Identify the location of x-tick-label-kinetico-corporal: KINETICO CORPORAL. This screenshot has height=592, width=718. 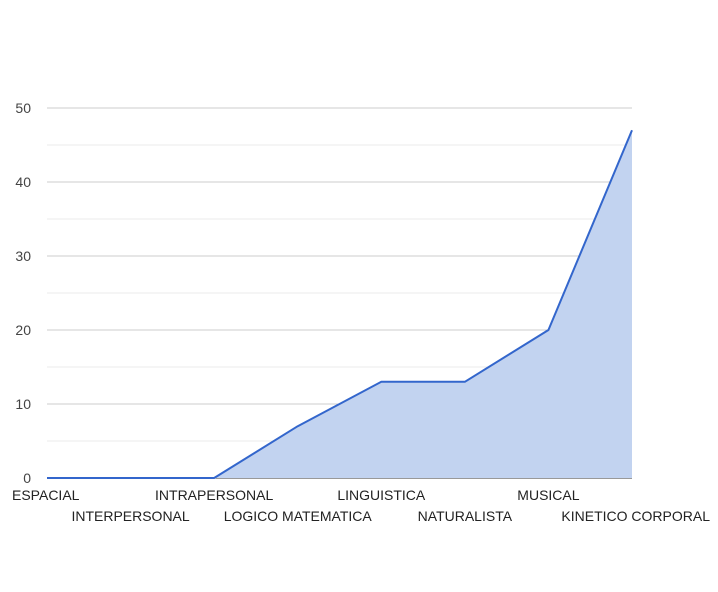
(635, 516).